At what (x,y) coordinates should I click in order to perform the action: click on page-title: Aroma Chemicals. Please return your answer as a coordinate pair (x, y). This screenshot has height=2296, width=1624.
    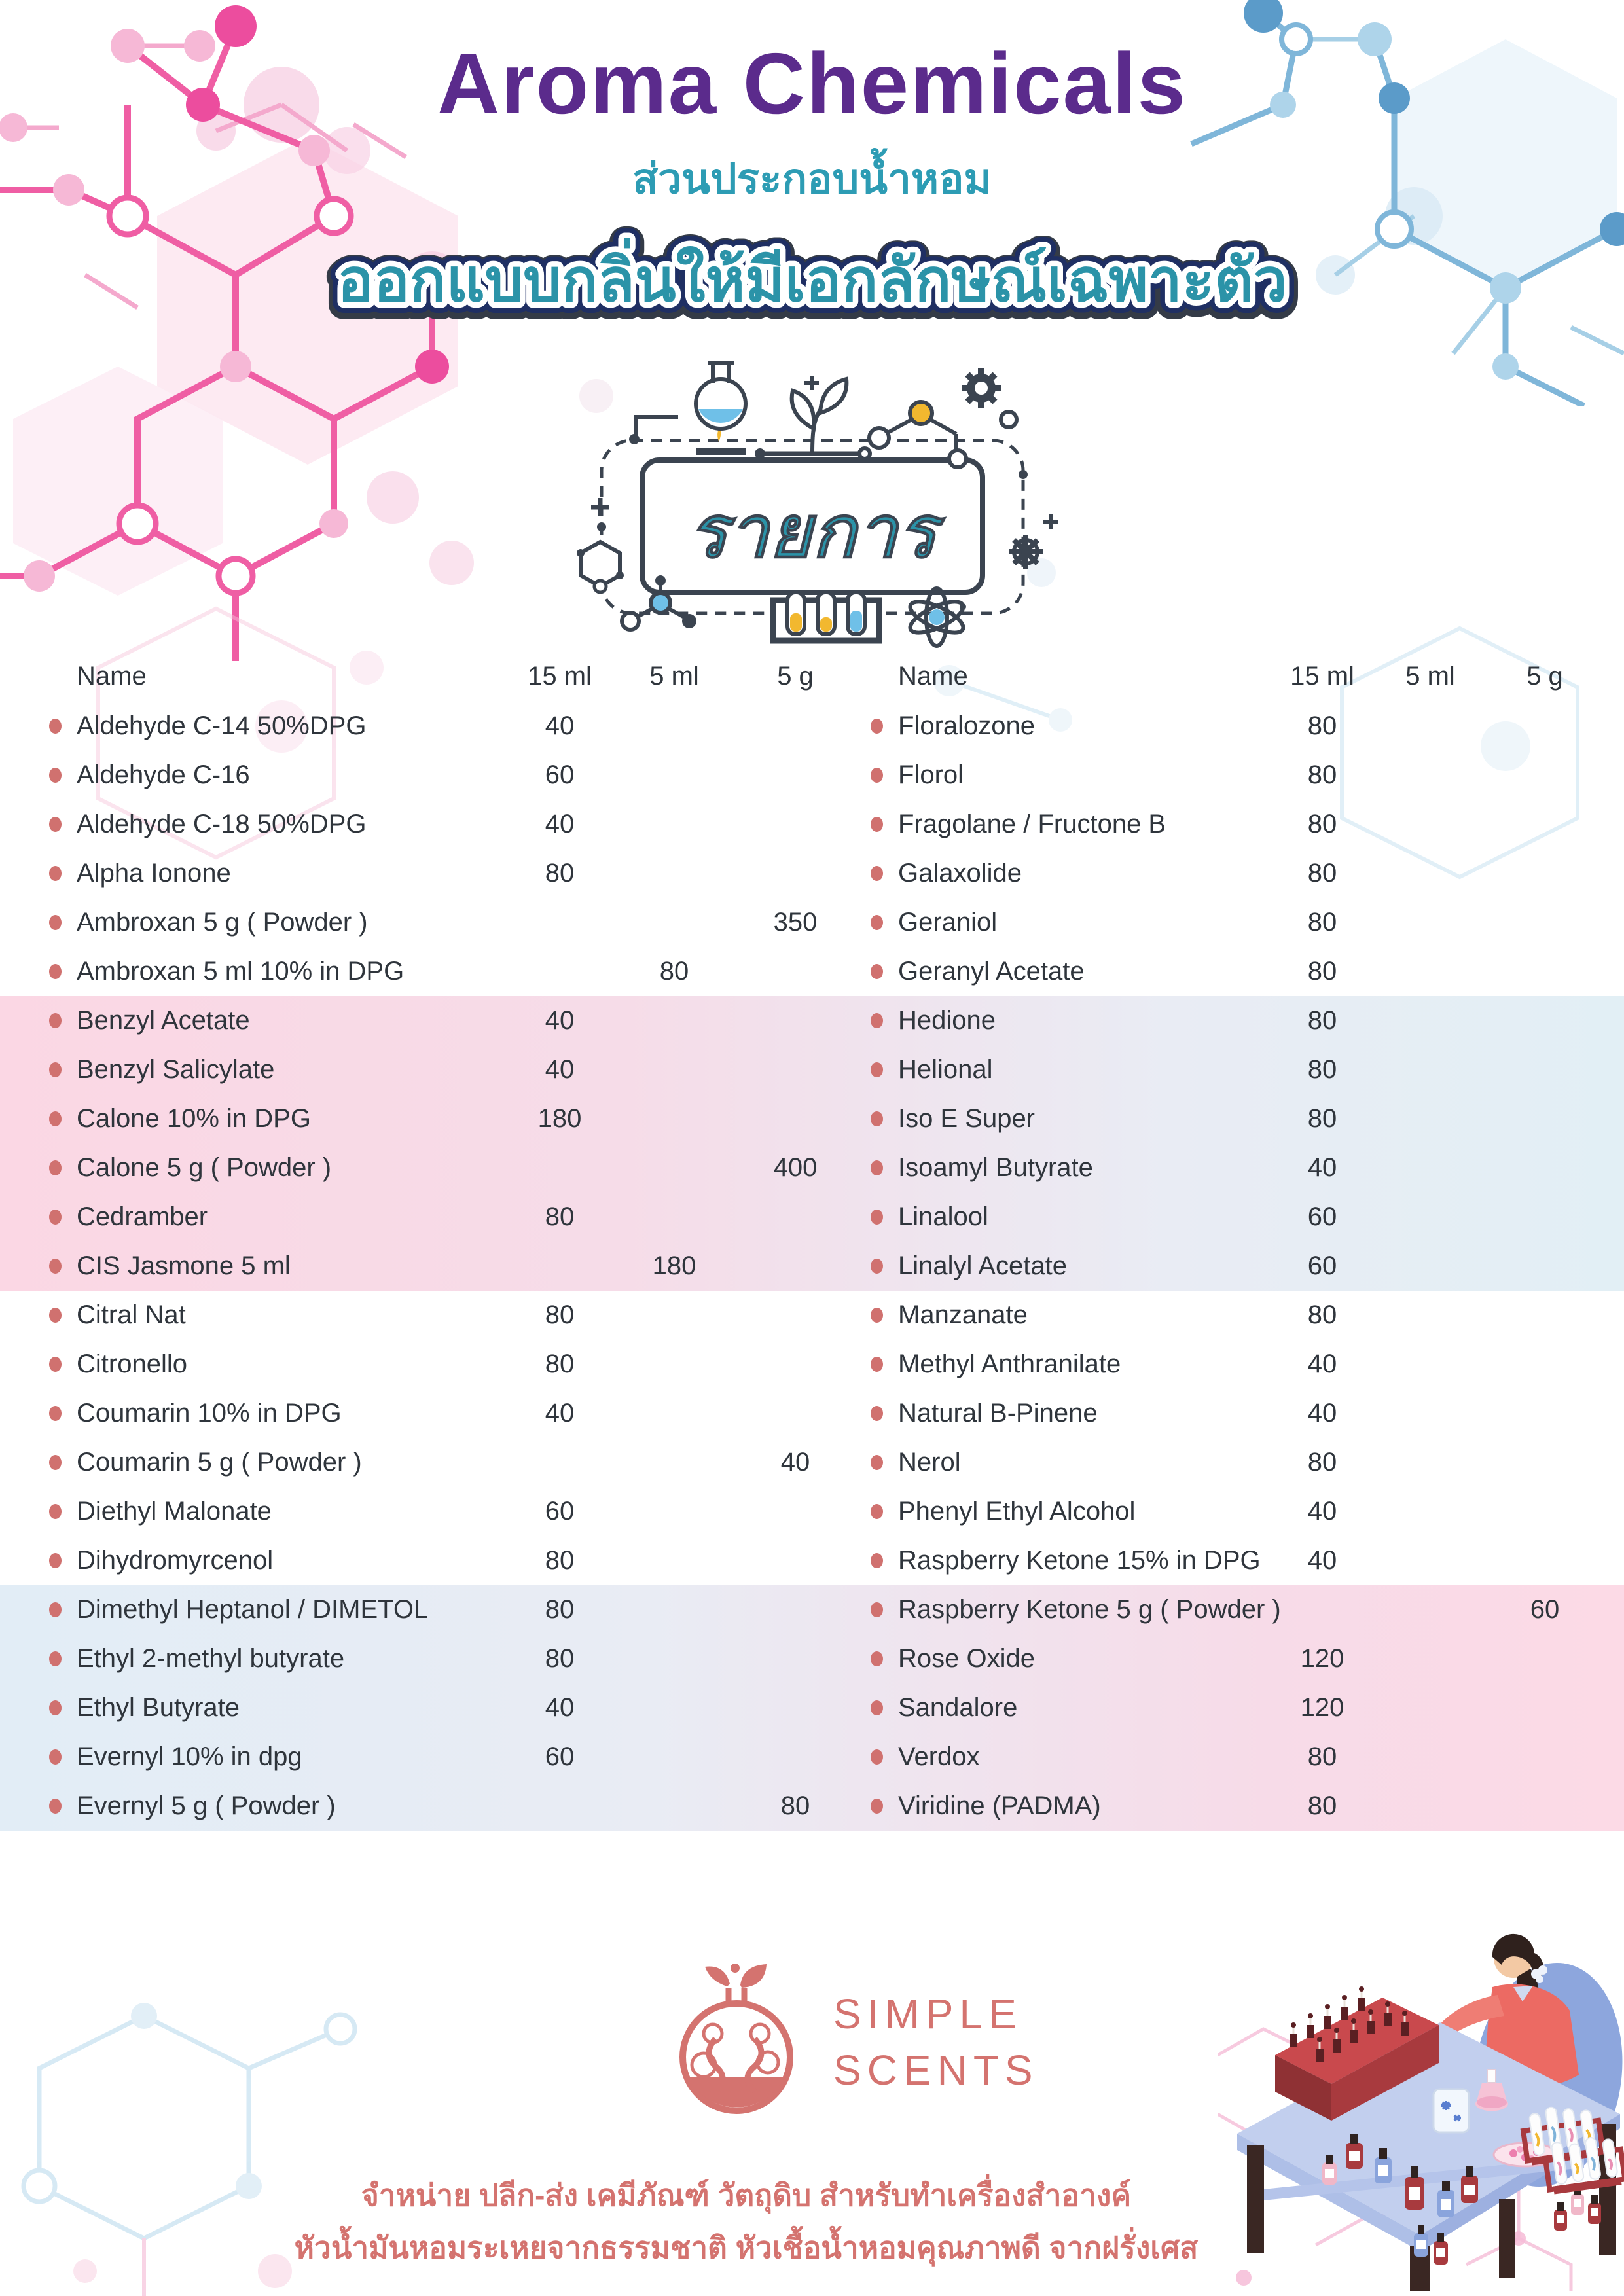
    Looking at the image, I should click on (812, 83).